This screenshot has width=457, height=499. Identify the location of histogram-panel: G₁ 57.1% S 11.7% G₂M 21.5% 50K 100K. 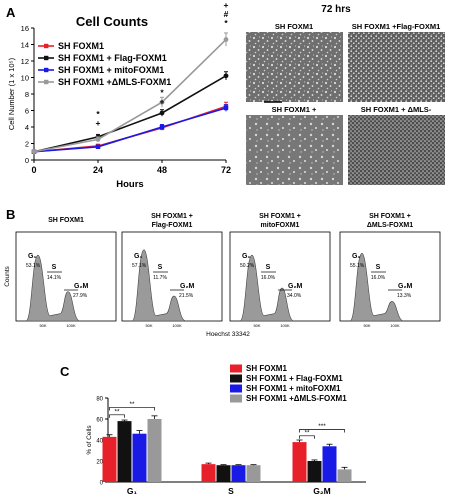
(172, 279).